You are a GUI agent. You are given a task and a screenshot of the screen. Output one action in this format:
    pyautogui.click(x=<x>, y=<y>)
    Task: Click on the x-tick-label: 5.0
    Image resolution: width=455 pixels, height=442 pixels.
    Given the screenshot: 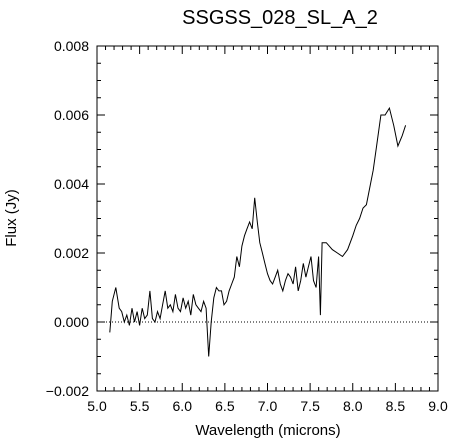 What is the action you would take?
    pyautogui.click(x=97, y=406)
    